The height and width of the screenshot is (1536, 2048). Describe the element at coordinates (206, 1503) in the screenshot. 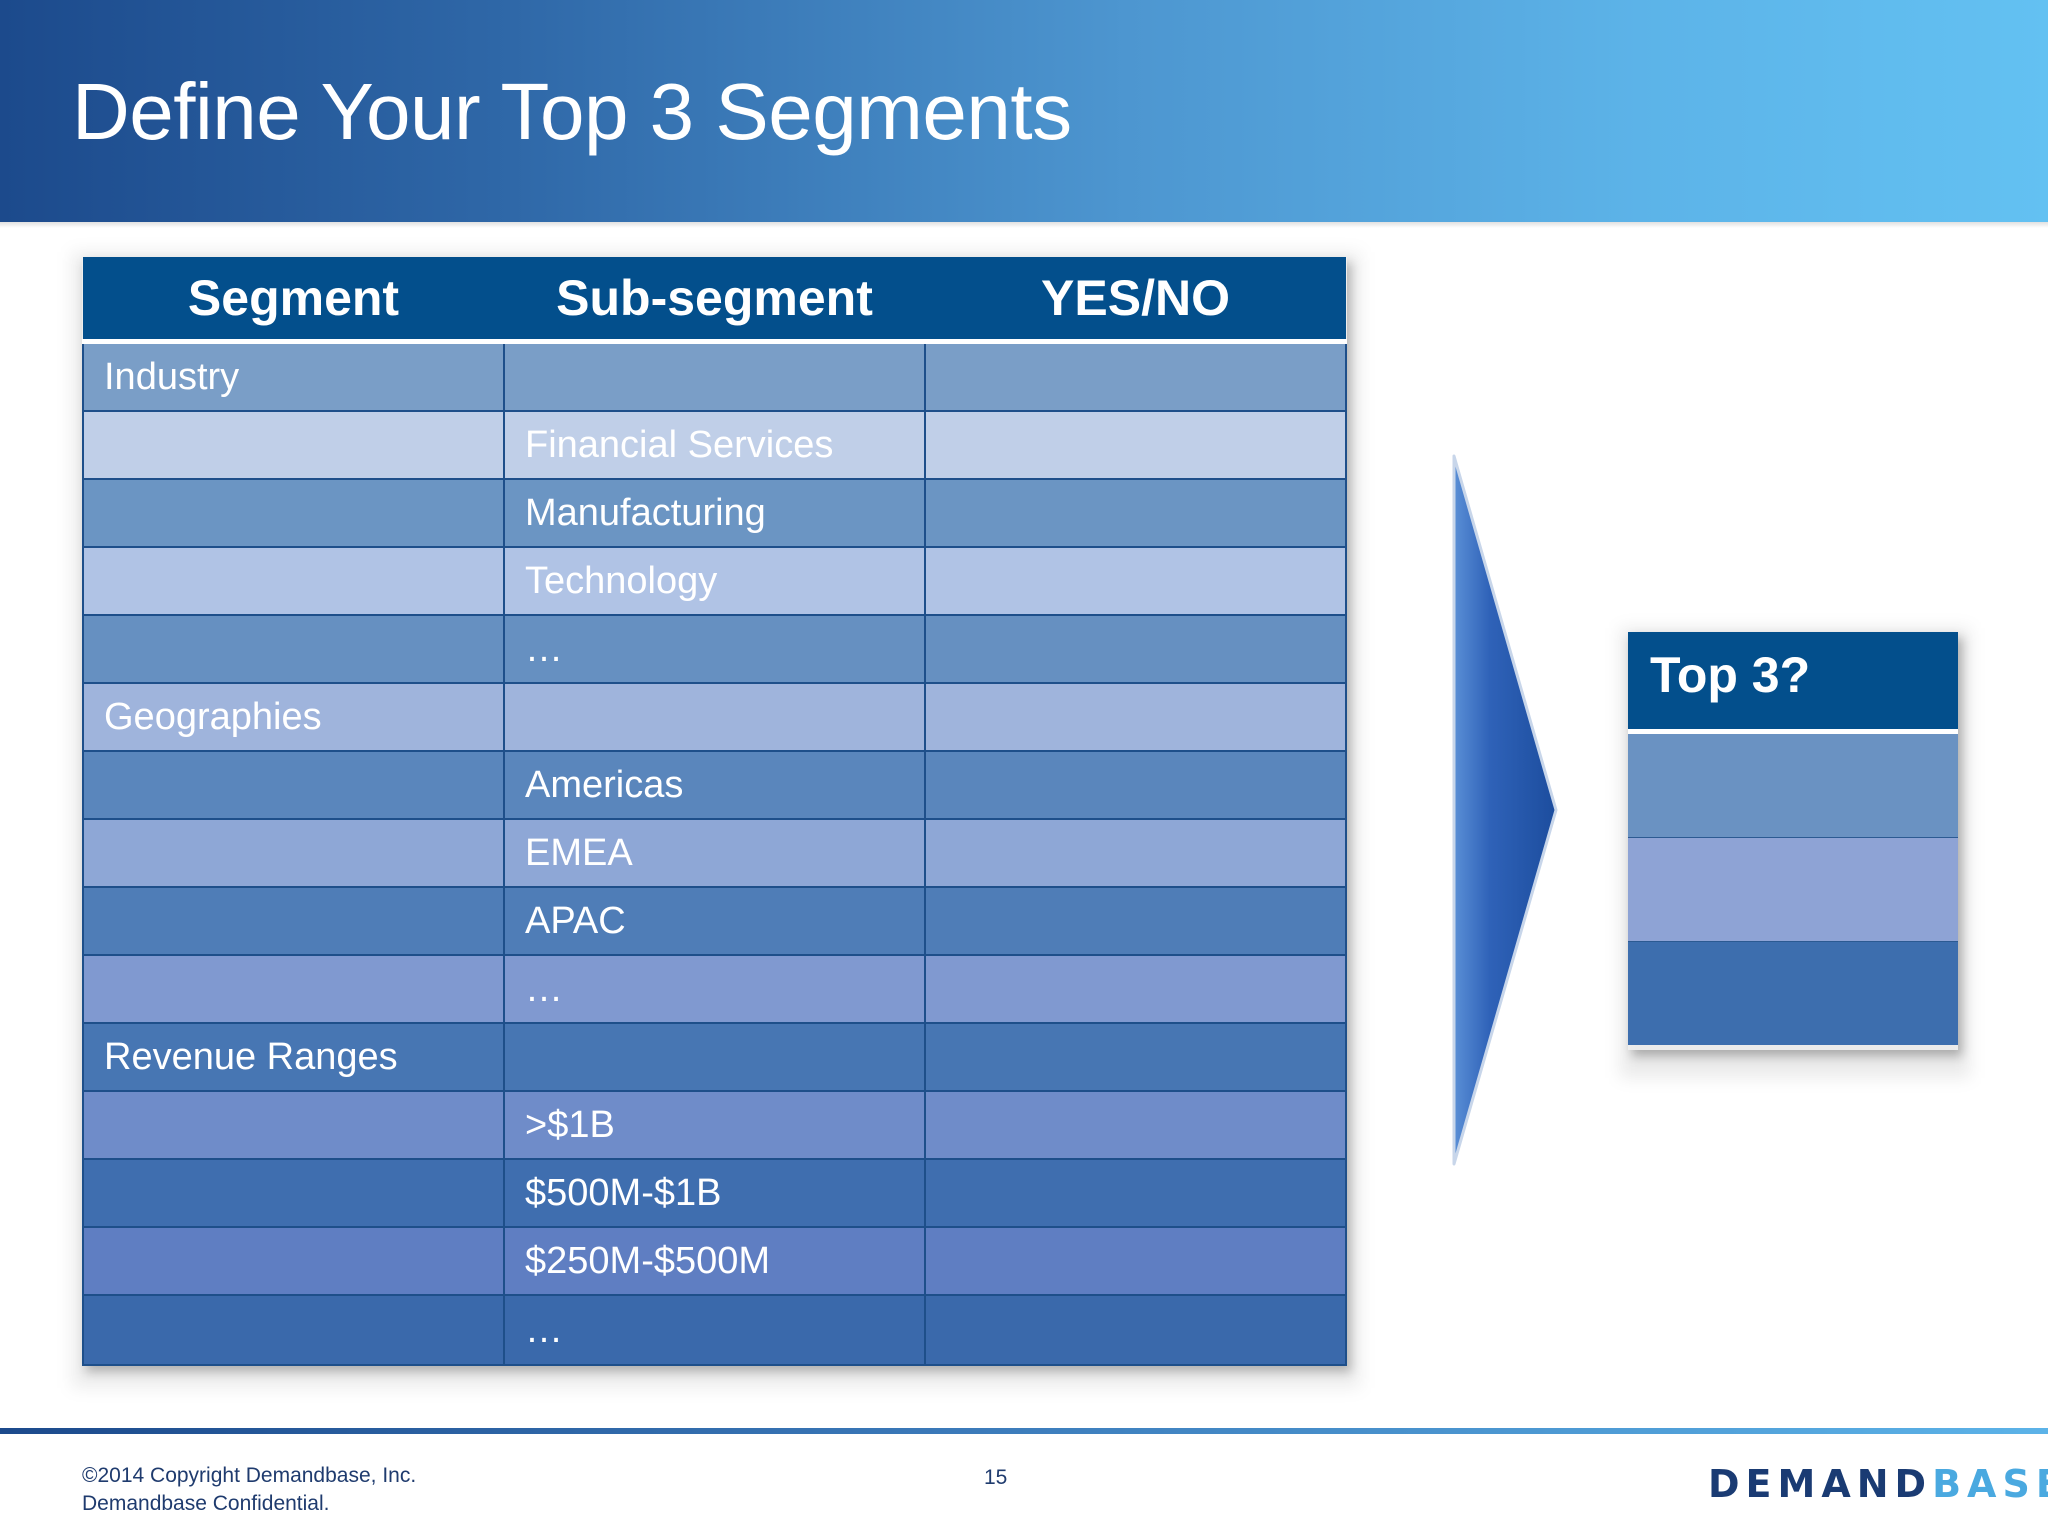

I see `confidential-line: Demandbase Confidential.` at that location.